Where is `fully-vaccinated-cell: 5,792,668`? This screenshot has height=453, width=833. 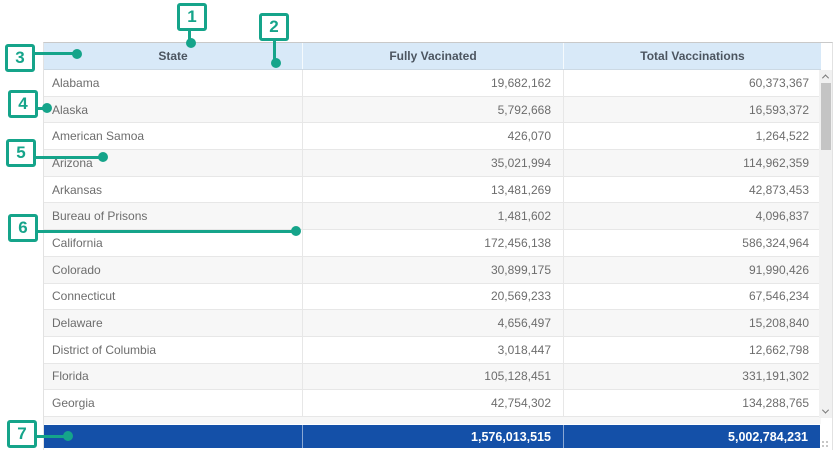 fully-vaccinated-cell: 5,792,668 is located at coordinates (432, 109).